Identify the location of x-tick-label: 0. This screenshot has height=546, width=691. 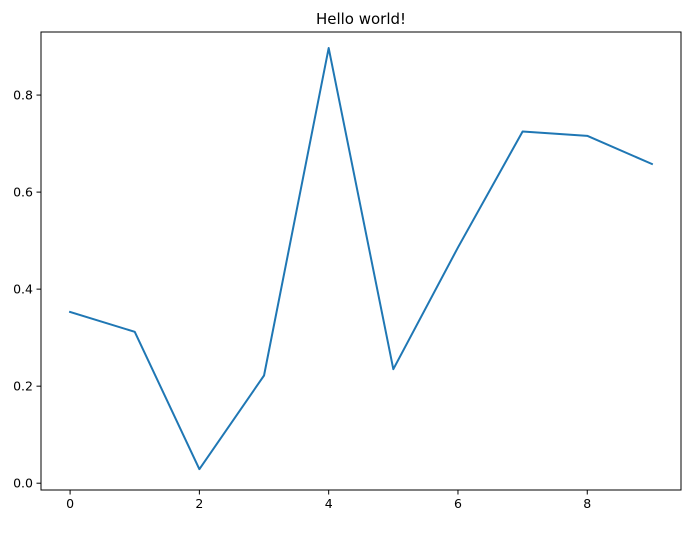
(70, 503).